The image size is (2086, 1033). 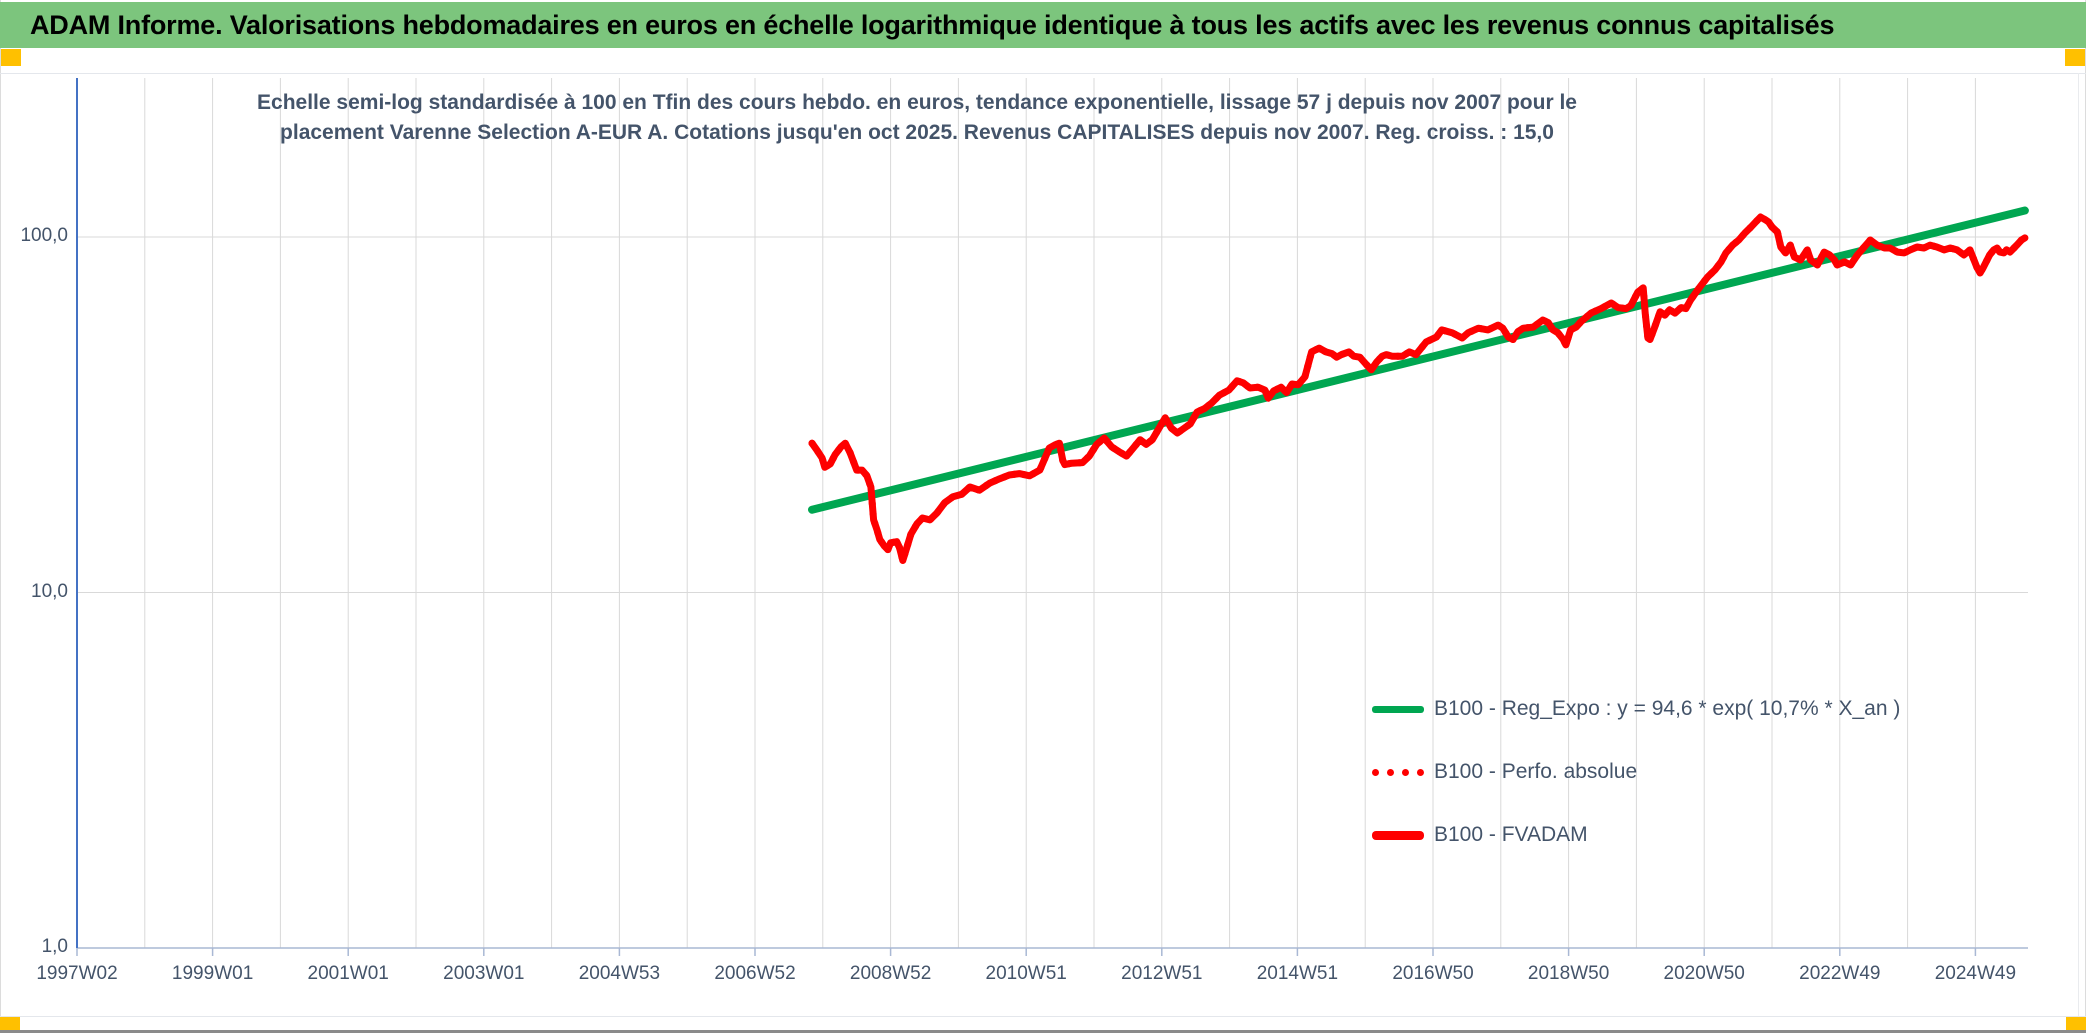 What do you see at coordinates (1840, 973) in the screenshot?
I see `x-tick-label: 2022W49` at bounding box center [1840, 973].